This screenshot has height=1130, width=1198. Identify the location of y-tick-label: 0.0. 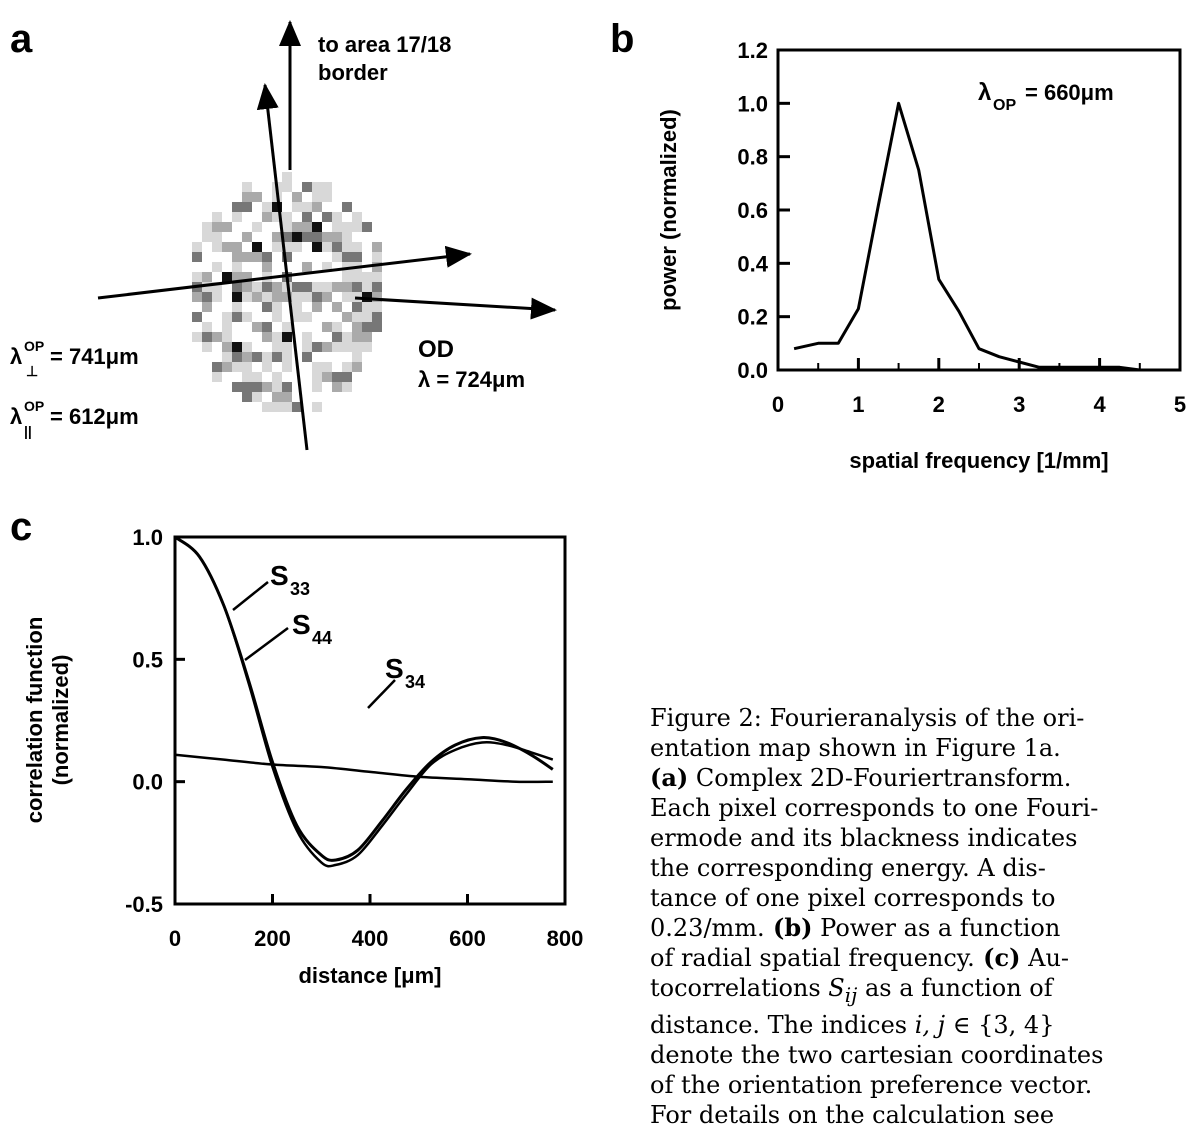
(147, 782).